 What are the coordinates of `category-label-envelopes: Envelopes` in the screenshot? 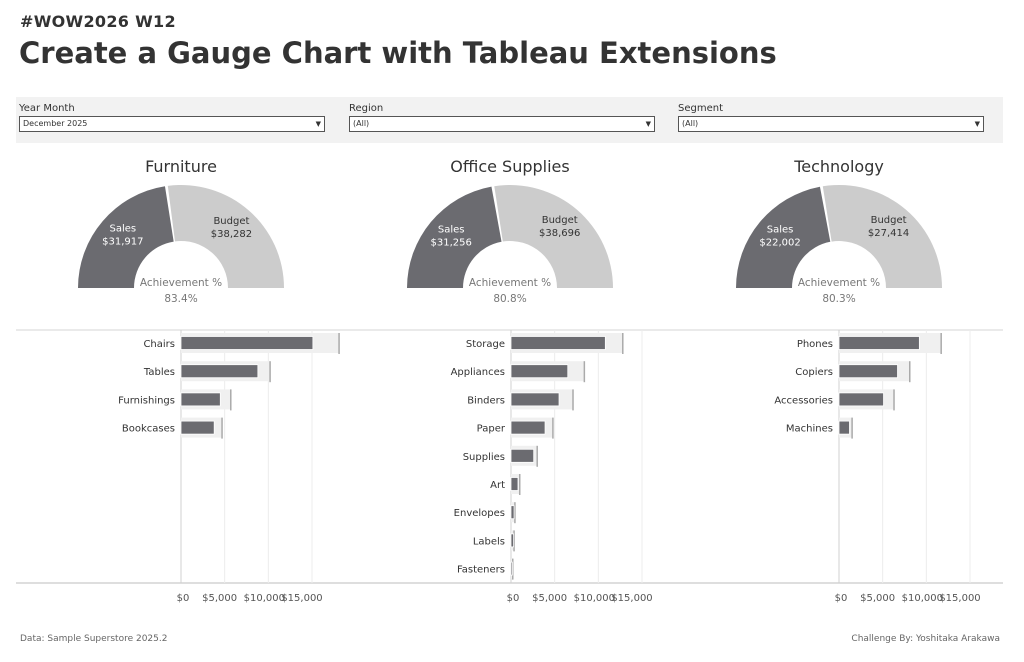 It's located at (479, 513).